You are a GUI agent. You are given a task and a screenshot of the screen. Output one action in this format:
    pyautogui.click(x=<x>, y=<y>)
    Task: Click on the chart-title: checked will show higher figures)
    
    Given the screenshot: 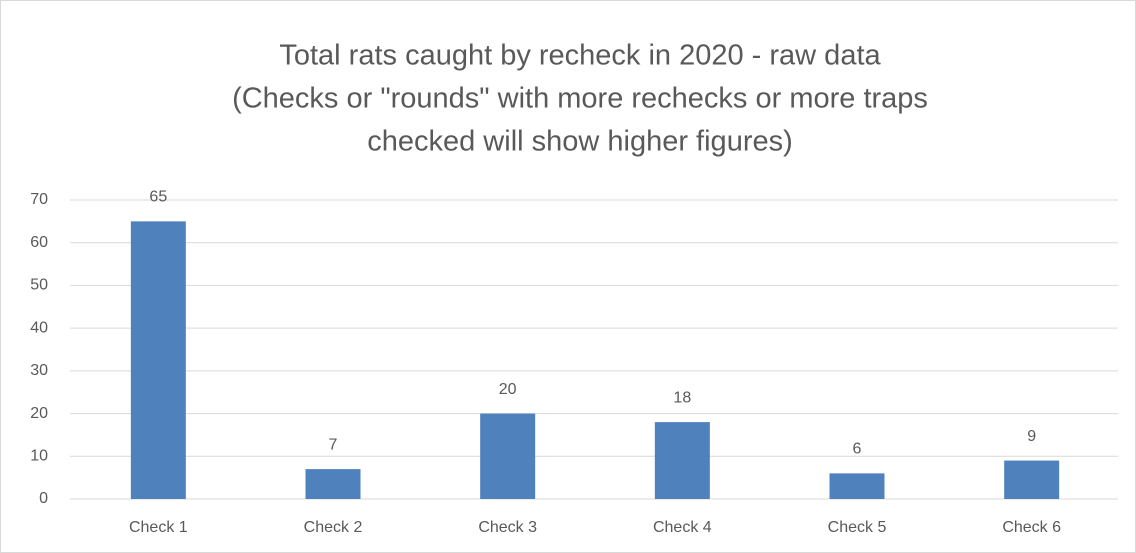 What is the action you would take?
    pyautogui.click(x=580, y=142)
    